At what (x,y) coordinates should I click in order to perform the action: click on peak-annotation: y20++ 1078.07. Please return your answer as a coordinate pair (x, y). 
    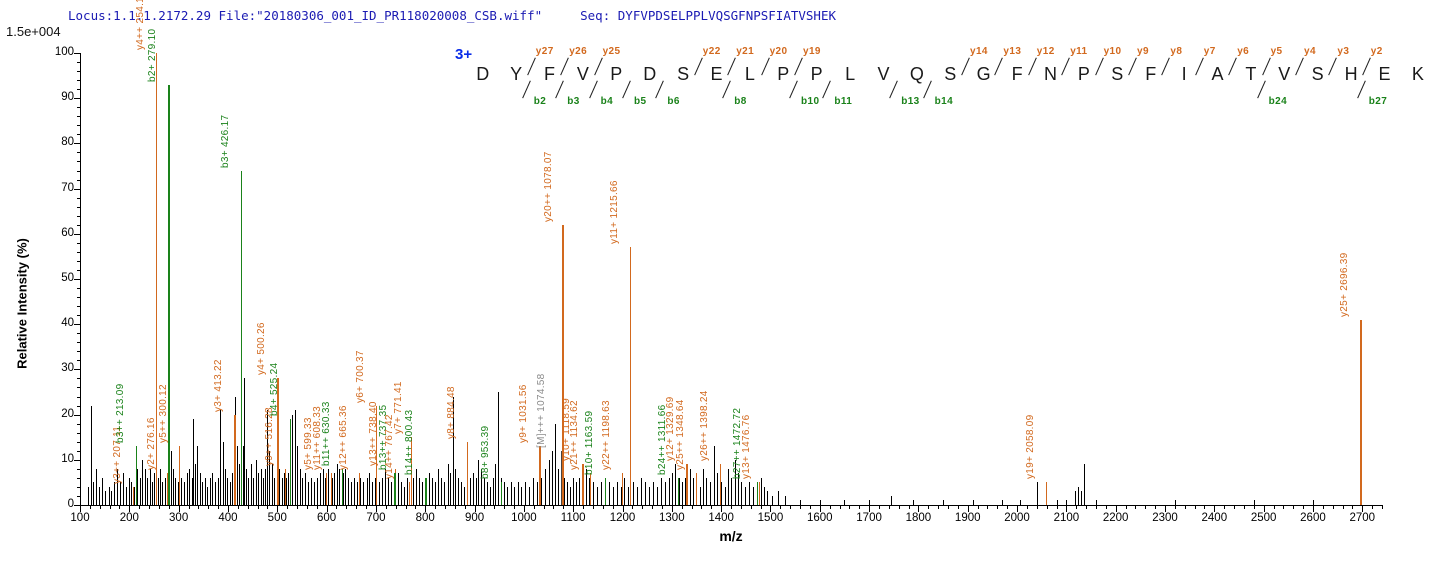
    Looking at the image, I should click on (549, 186).